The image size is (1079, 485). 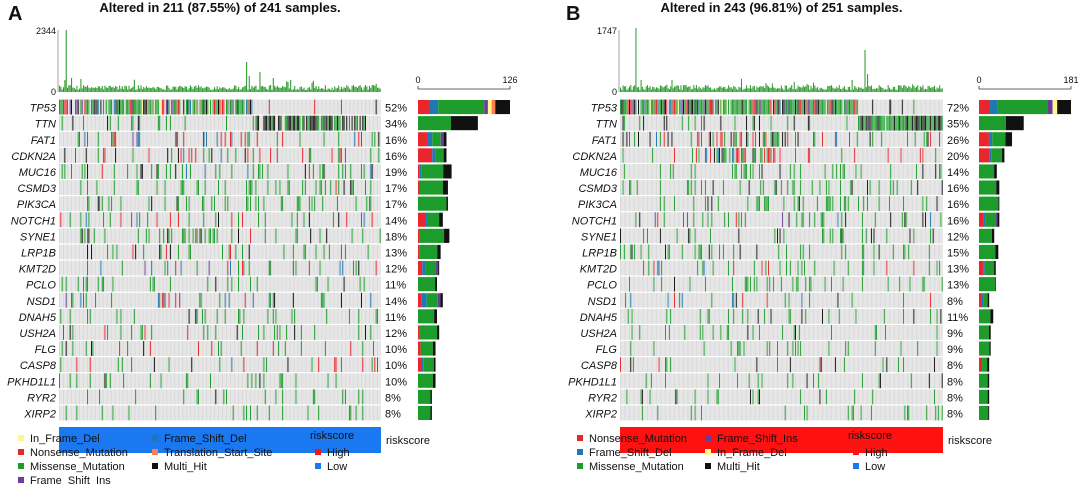 I want to click on gene-bar-segment, so click(x=441, y=219).